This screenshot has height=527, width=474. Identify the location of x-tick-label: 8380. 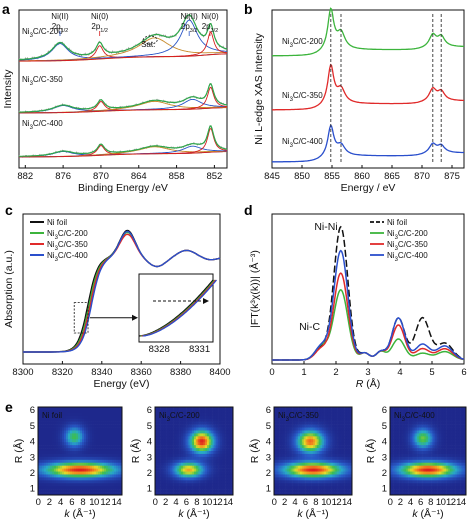
(180, 372).